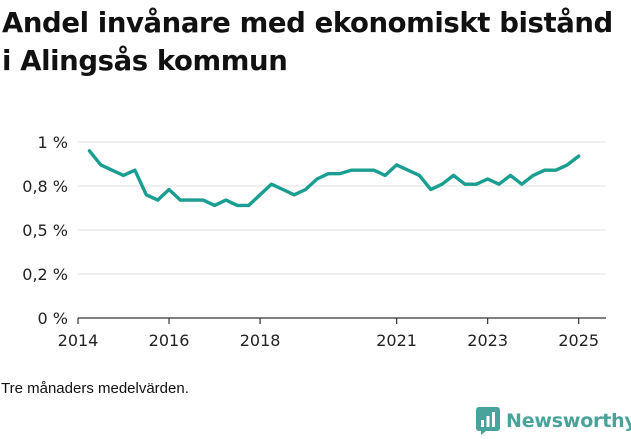 Image resolution: width=631 pixels, height=439 pixels. I want to click on x-tick-label: 2018, so click(260, 340).